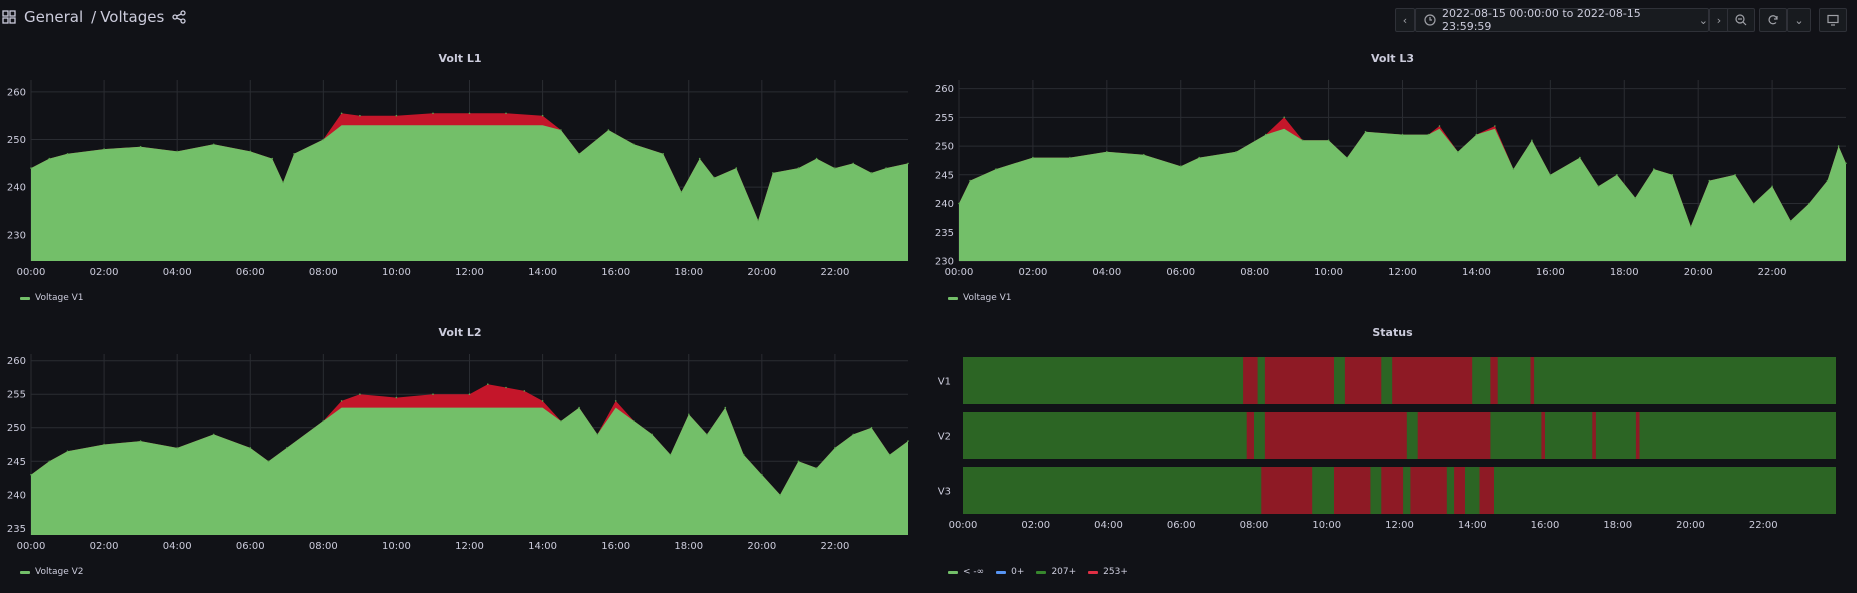 This screenshot has height=593, width=1857. What do you see at coordinates (132, 17) in the screenshot?
I see `breadcrumb-dashboard-title: Voltages` at bounding box center [132, 17].